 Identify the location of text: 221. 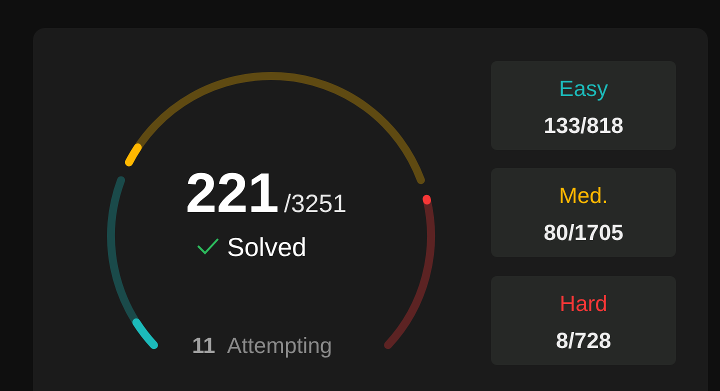
(232, 192).